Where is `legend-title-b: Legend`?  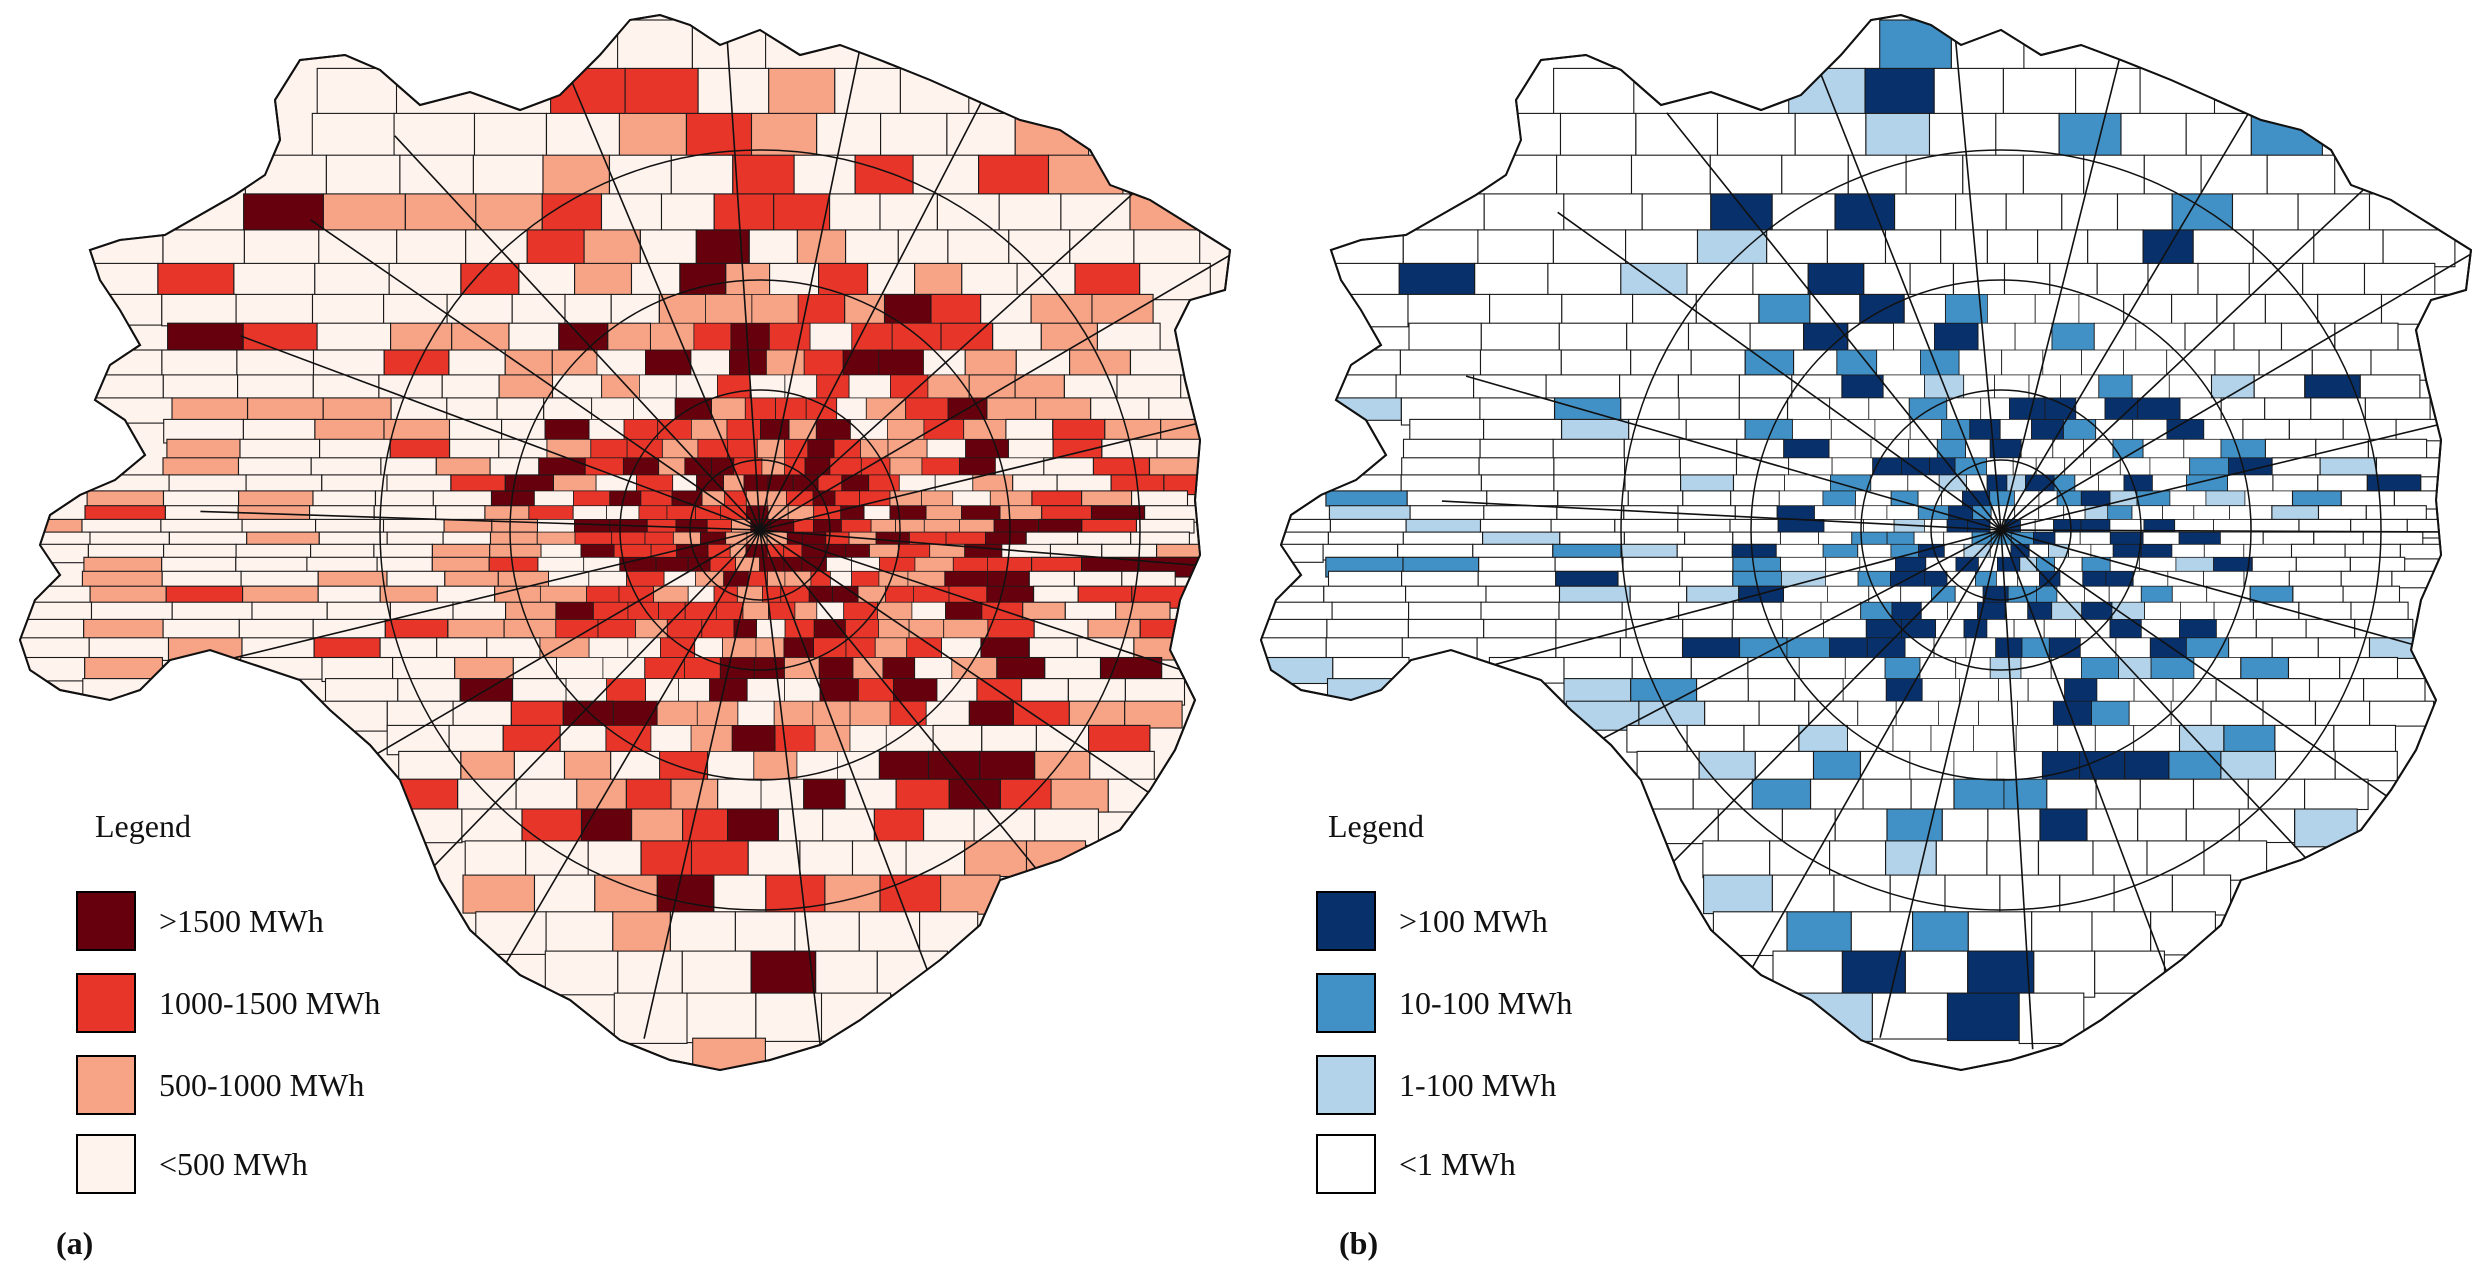 legend-title-b: Legend is located at coordinates (1376, 826).